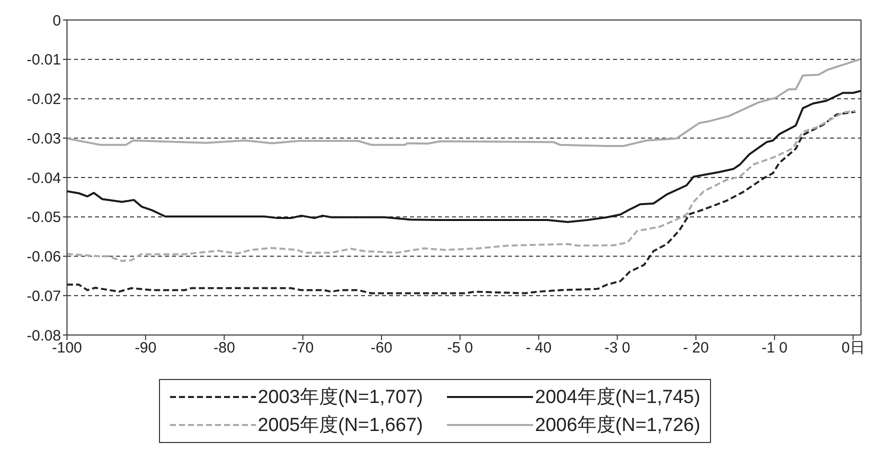 The image size is (880, 451). Describe the element at coordinates (43, 257) in the screenshot. I see `y-tick-label: -0.06` at that location.